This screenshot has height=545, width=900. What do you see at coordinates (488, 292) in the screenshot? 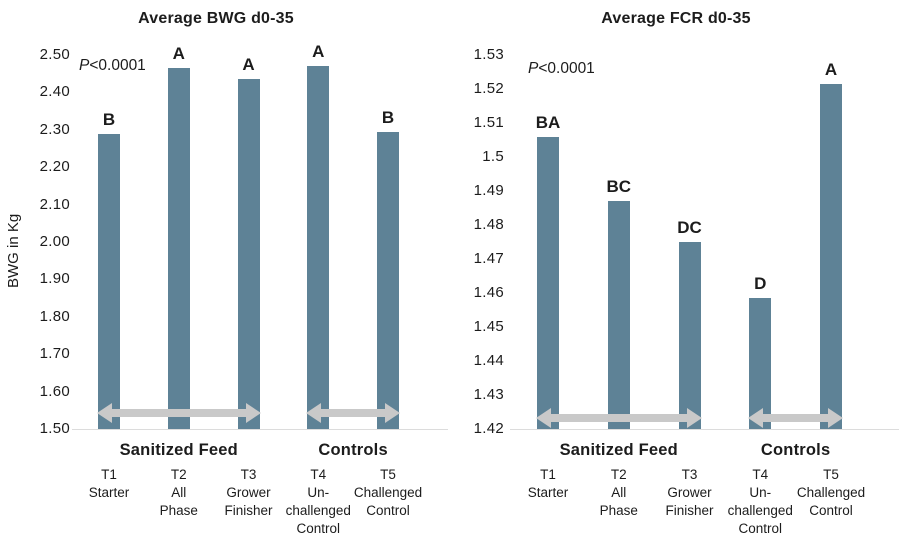
I see `y-tick-label: 1.46` at bounding box center [488, 292].